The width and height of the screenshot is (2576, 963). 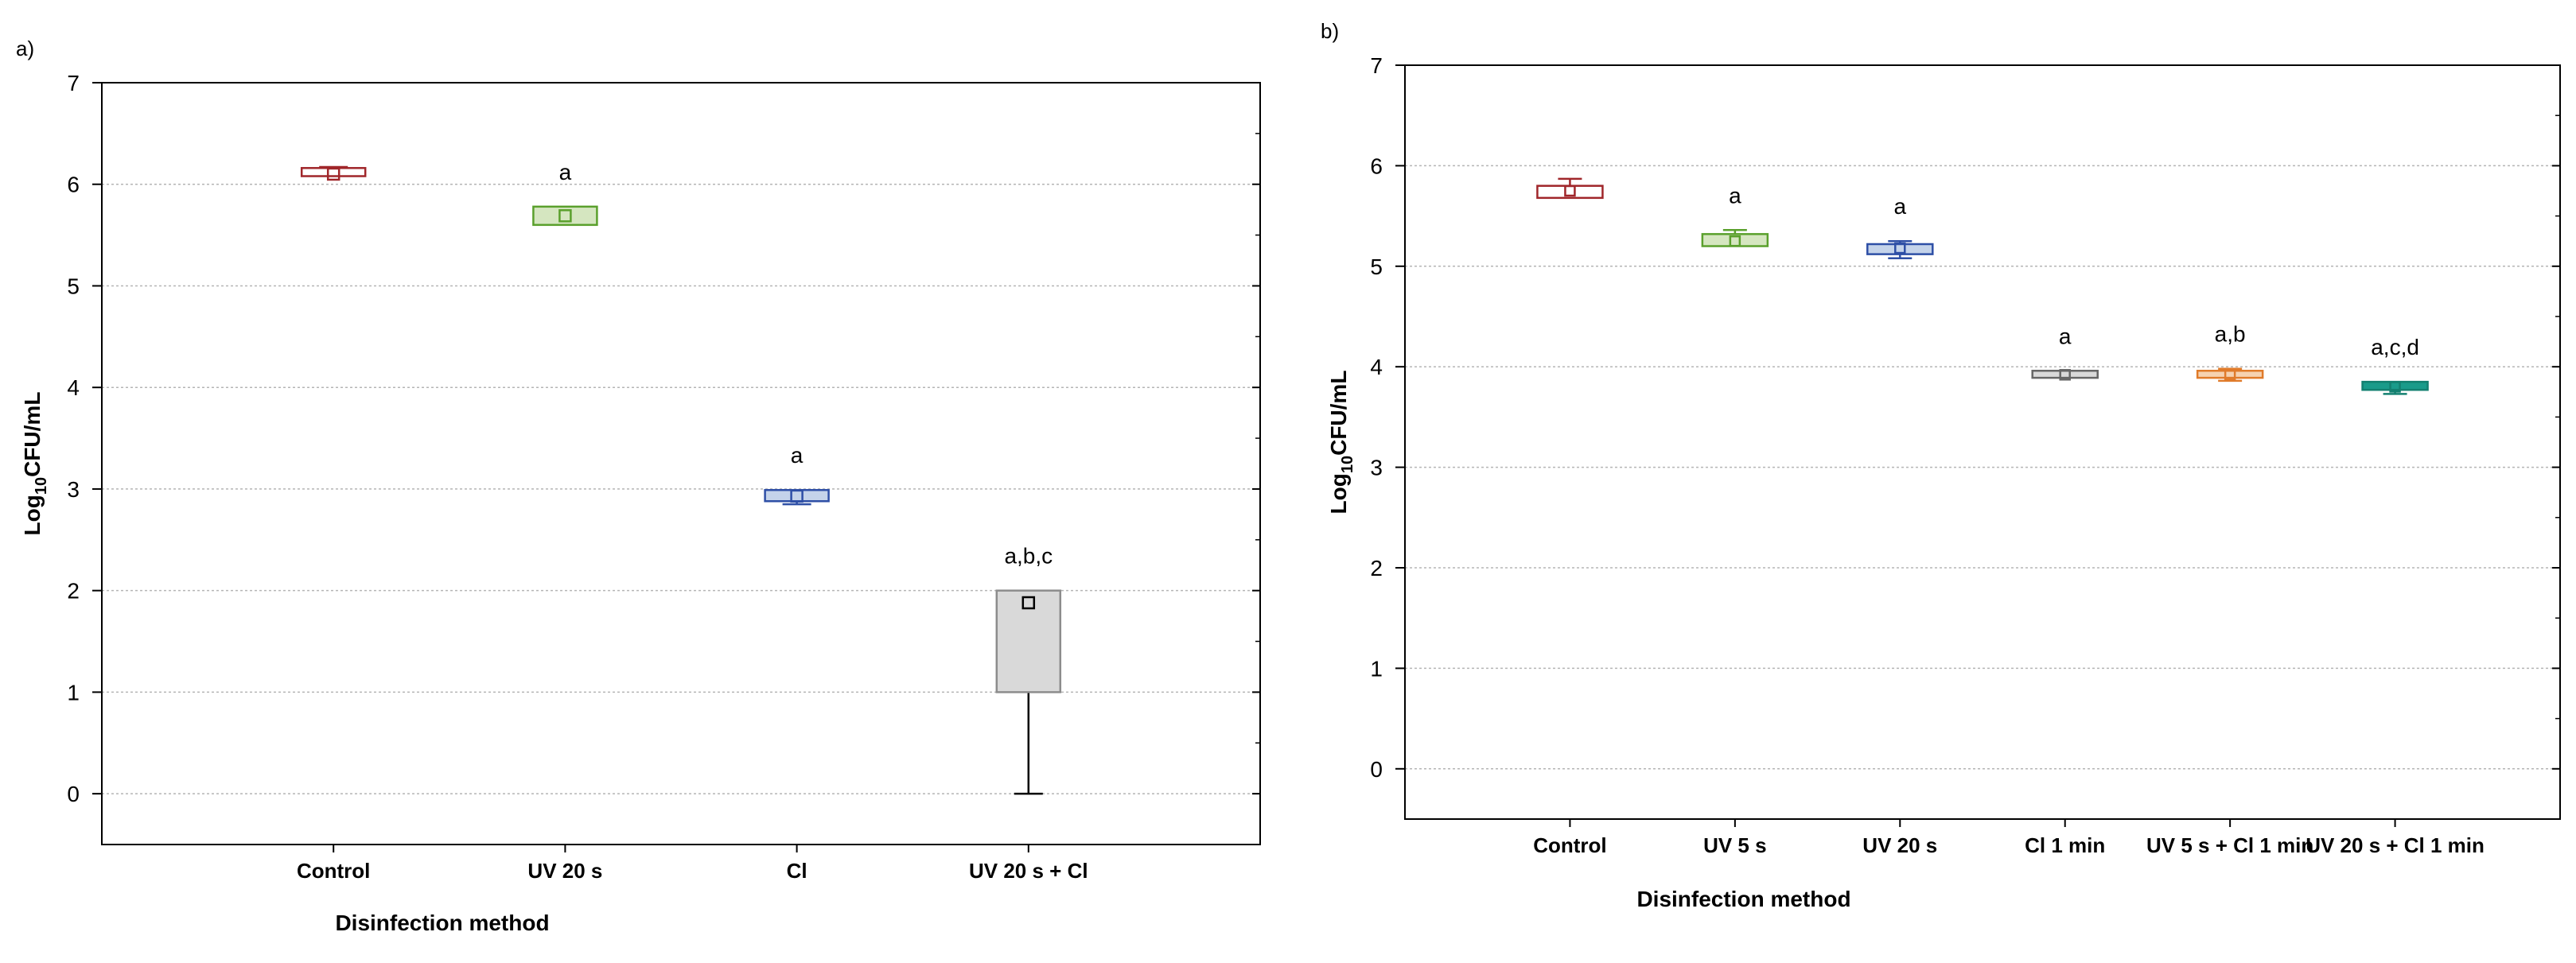 What do you see at coordinates (1029, 871) in the screenshot?
I see `x-category-label: UV 20 s + Cl` at bounding box center [1029, 871].